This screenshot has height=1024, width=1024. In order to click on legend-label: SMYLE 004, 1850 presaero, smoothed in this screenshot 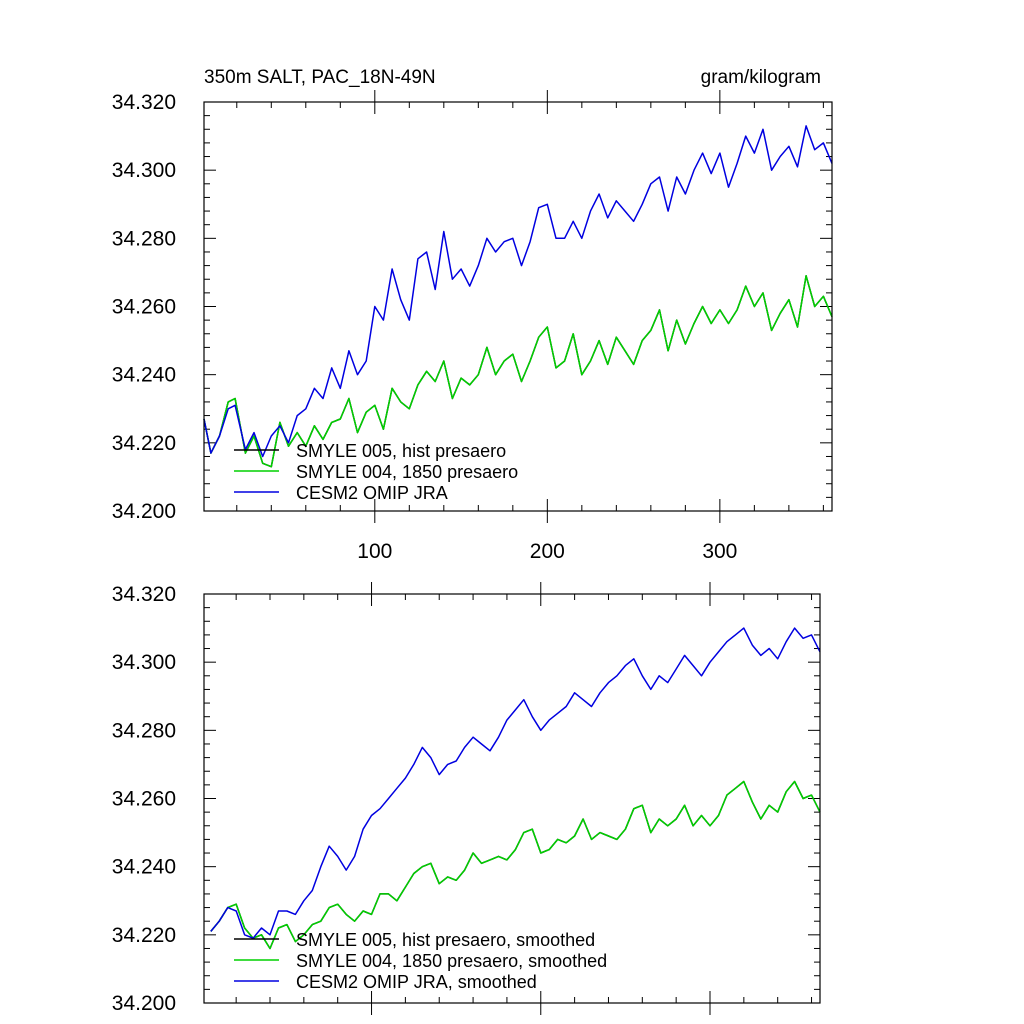, I will do `click(451, 961)`.